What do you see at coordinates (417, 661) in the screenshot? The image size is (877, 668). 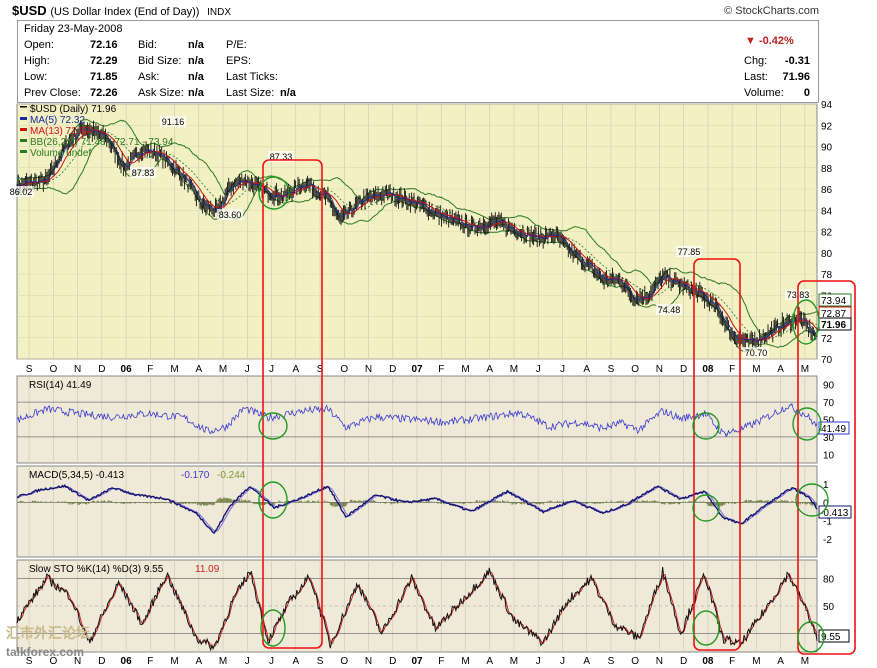 I see `x-tick-label: 07` at bounding box center [417, 661].